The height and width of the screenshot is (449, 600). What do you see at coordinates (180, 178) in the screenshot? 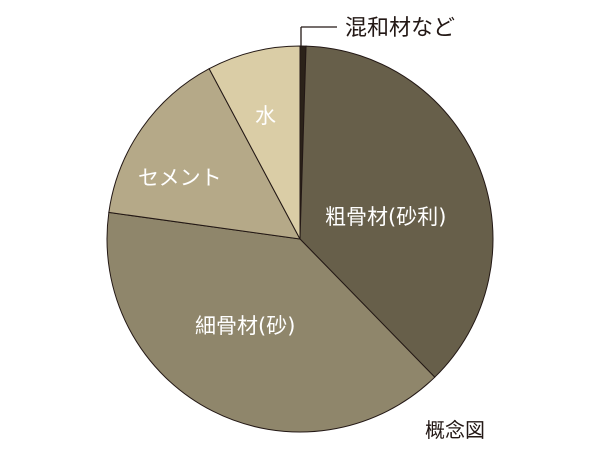
I see `slice-label-cement: セメント` at bounding box center [180, 178].